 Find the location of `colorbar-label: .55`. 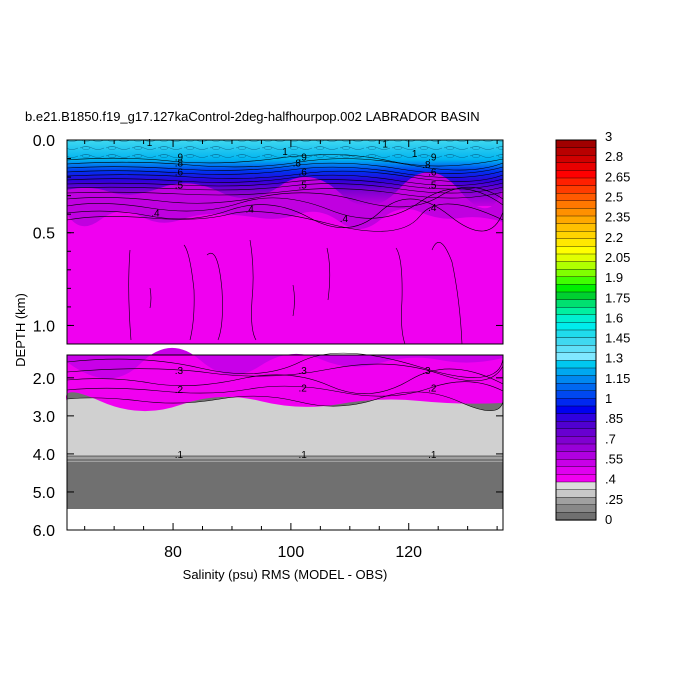

colorbar-label: .55 is located at coordinates (614, 459).